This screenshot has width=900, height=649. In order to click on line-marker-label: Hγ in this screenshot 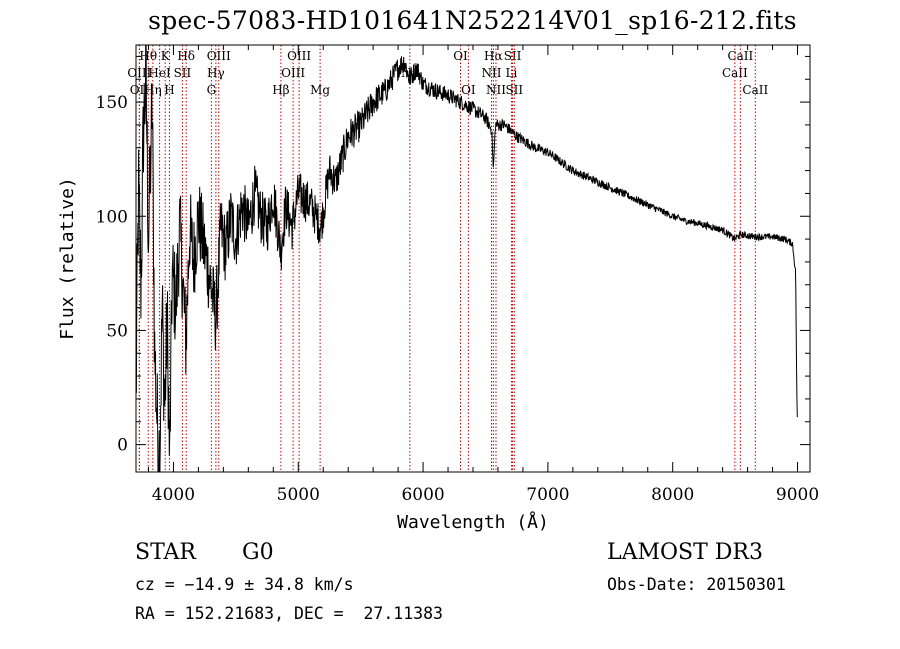, I will do `click(216, 73)`.